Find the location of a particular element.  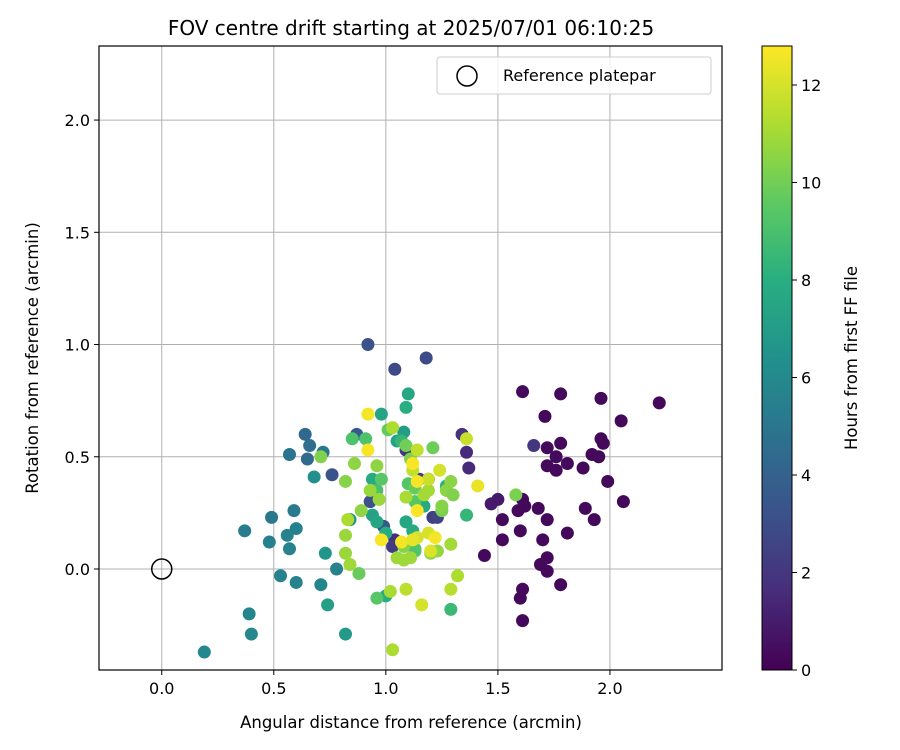

colorbar-gradient is located at coordinates (777, 358).